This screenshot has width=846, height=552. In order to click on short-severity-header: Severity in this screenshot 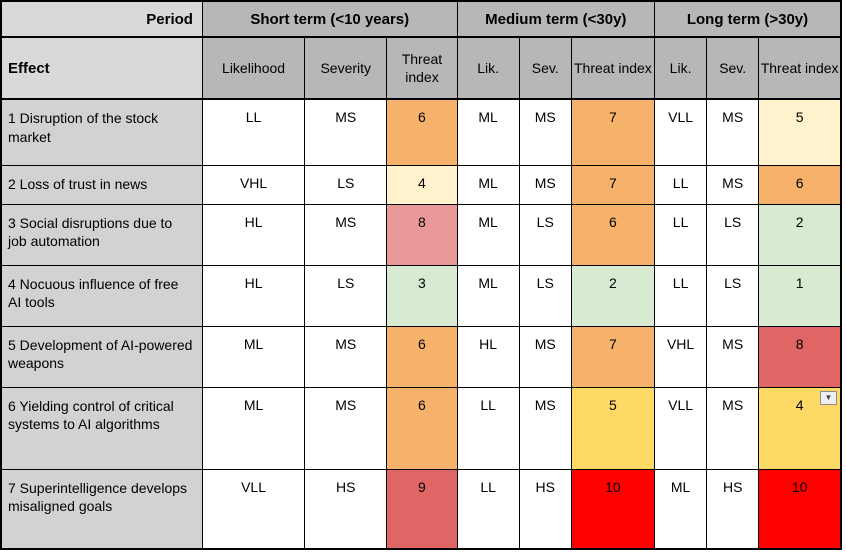, I will do `click(346, 68)`.